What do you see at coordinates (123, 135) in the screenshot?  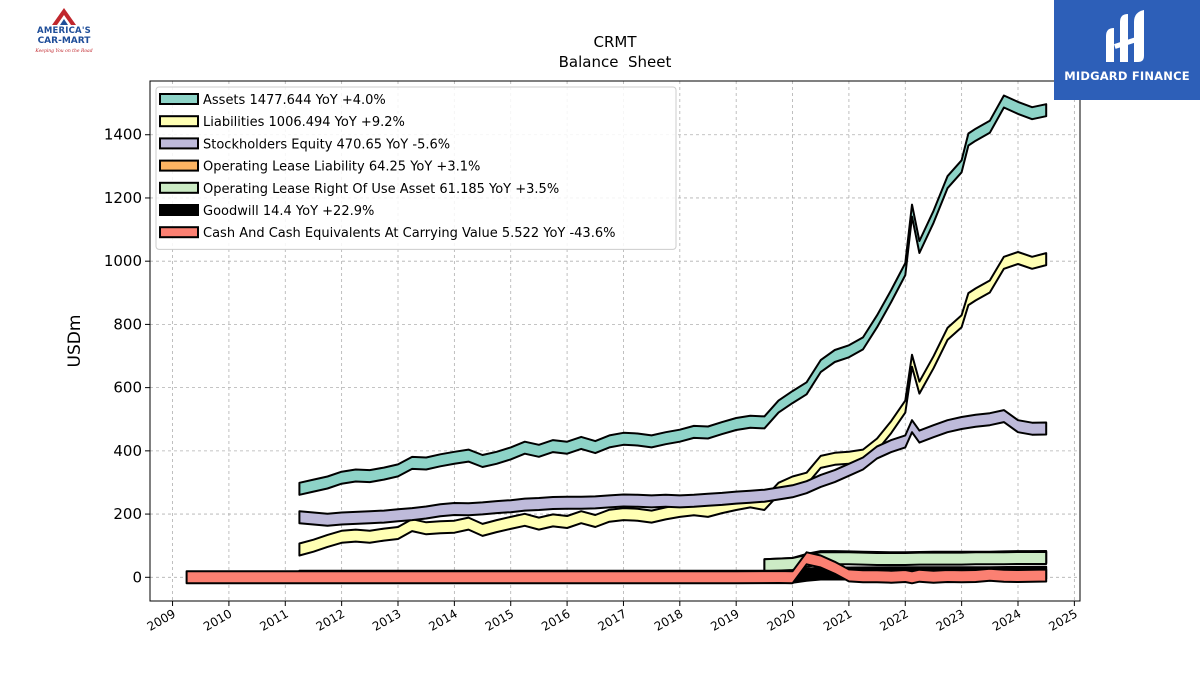 I see `y-tick-label: 1400` at bounding box center [123, 135].